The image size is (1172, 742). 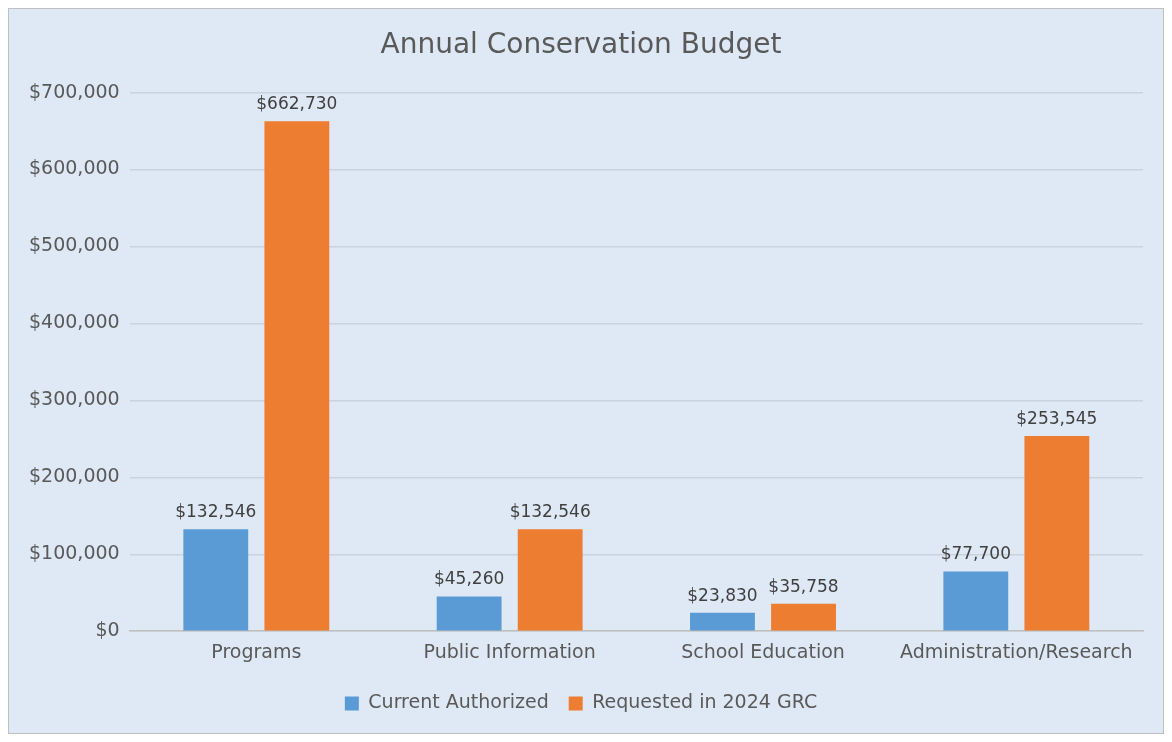 What do you see at coordinates (722, 594) in the screenshot?
I see `data-label: $23,830` at bounding box center [722, 594].